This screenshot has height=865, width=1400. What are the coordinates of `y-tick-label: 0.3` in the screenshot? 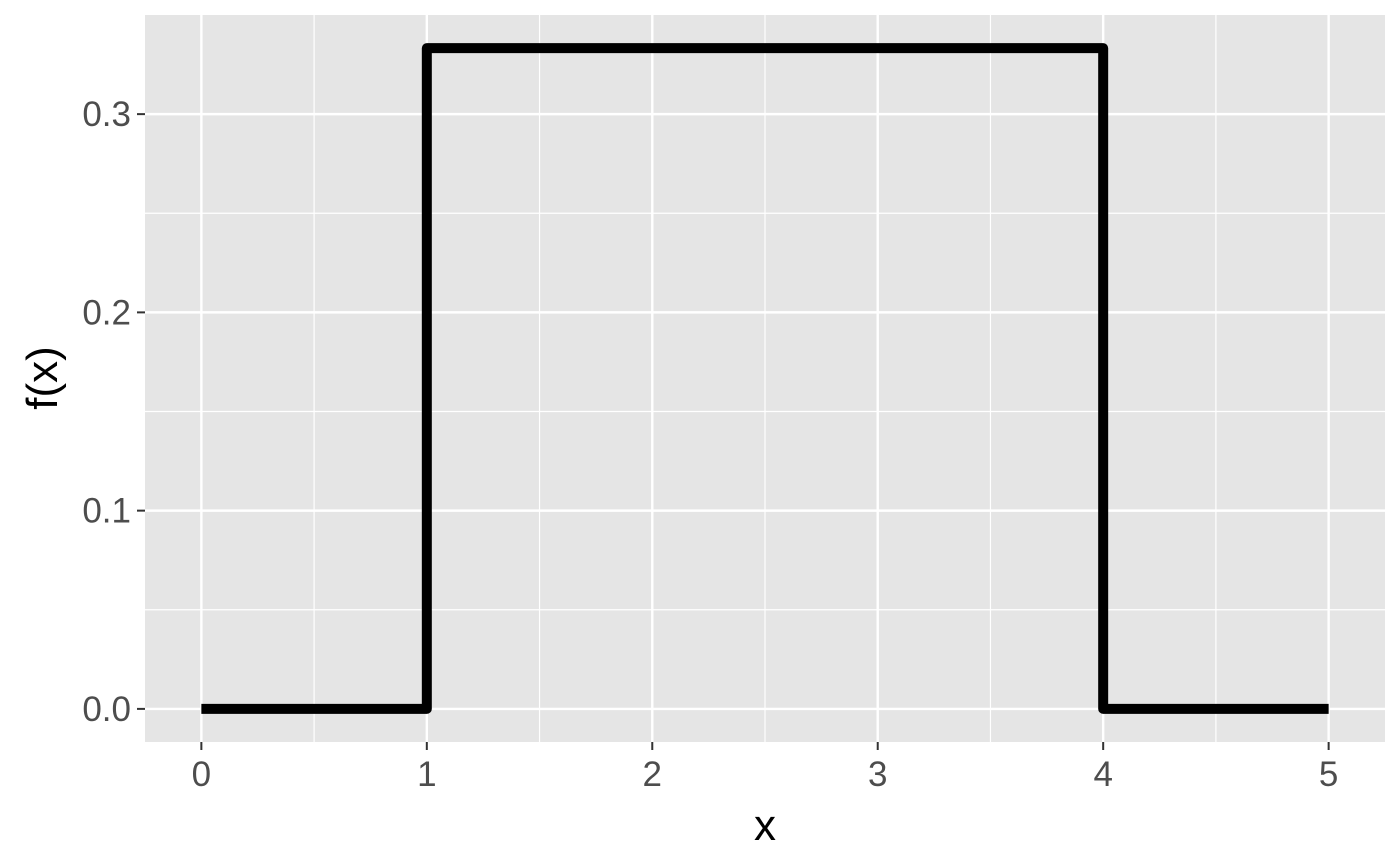 It's located at (106, 114).